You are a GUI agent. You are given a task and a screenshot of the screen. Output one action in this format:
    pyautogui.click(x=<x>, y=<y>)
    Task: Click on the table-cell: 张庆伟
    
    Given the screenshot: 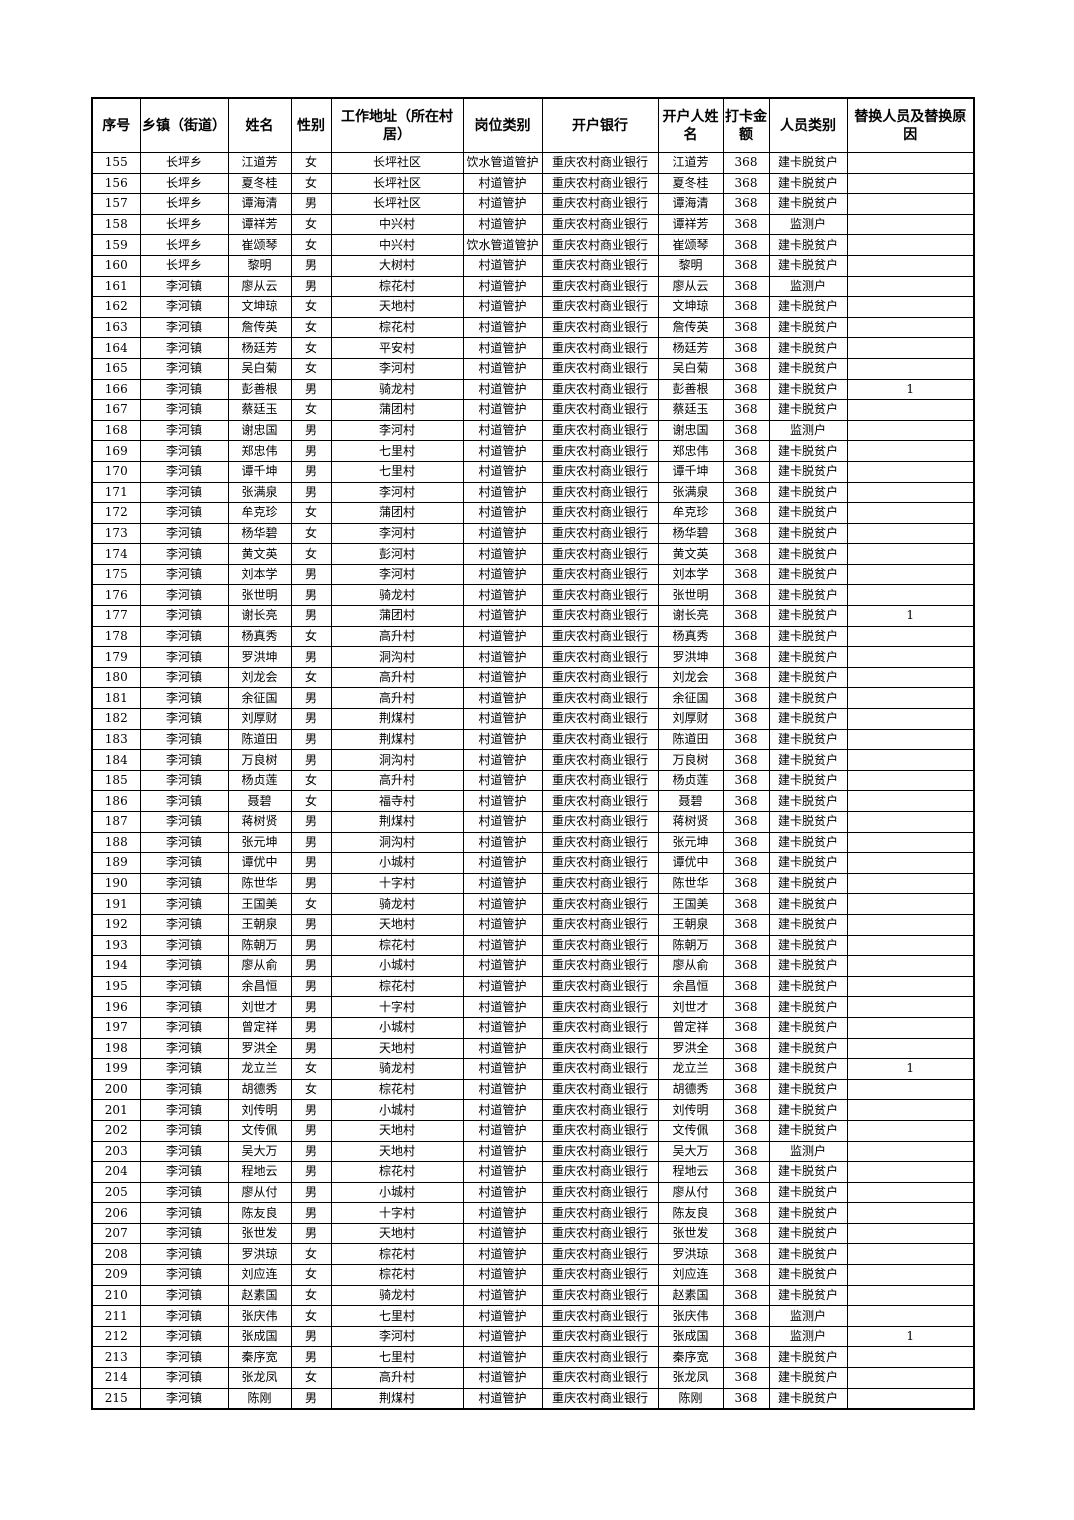 What is the action you would take?
    pyautogui.click(x=259, y=1316)
    